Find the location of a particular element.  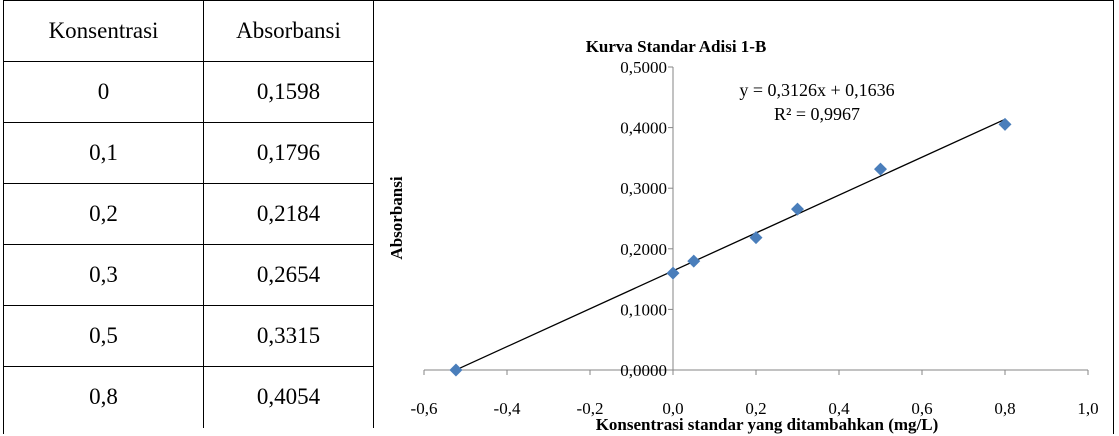

table-row: 0,5 0,3315 is located at coordinates (188, 336).